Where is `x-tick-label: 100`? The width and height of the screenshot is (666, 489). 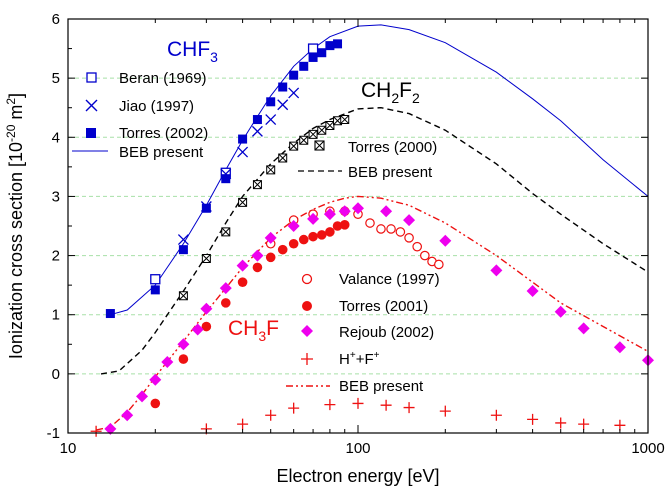 x-tick-label: 100 is located at coordinates (357, 448).